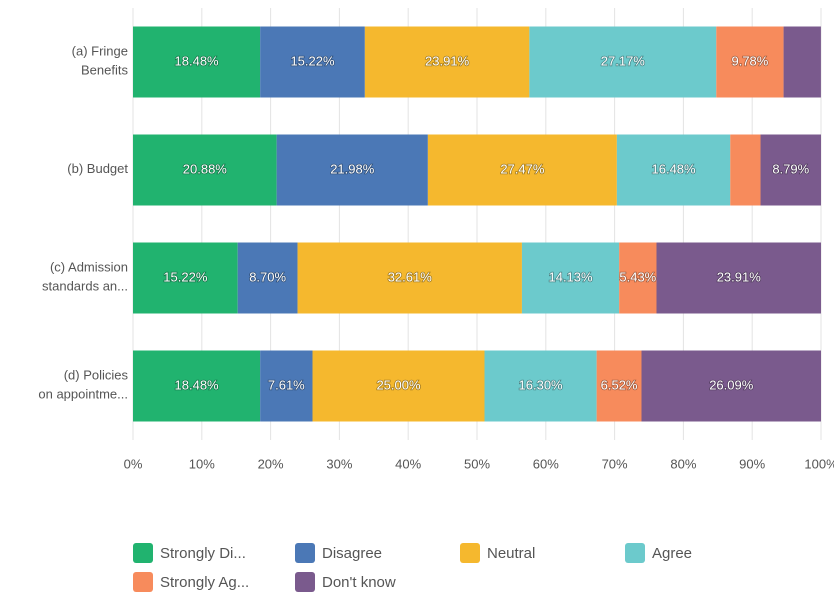  I want to click on value-label: 9.78%, so click(749, 60).